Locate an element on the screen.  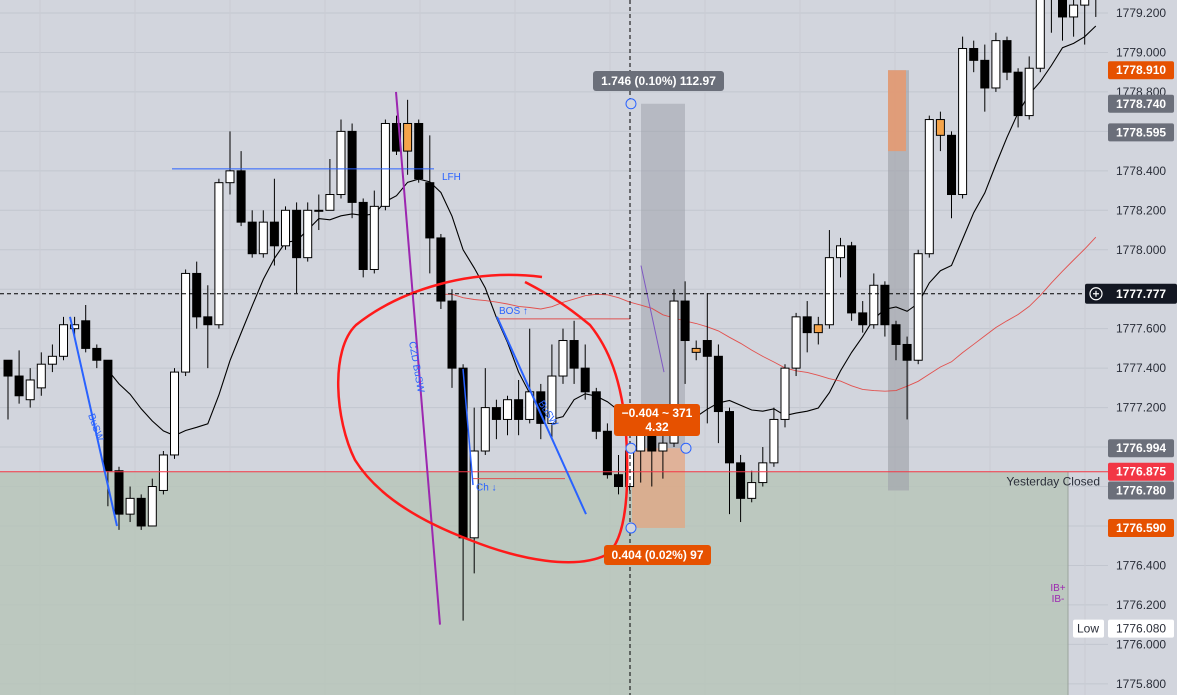
crosshair-price-bg is located at coordinates (1131, 293).